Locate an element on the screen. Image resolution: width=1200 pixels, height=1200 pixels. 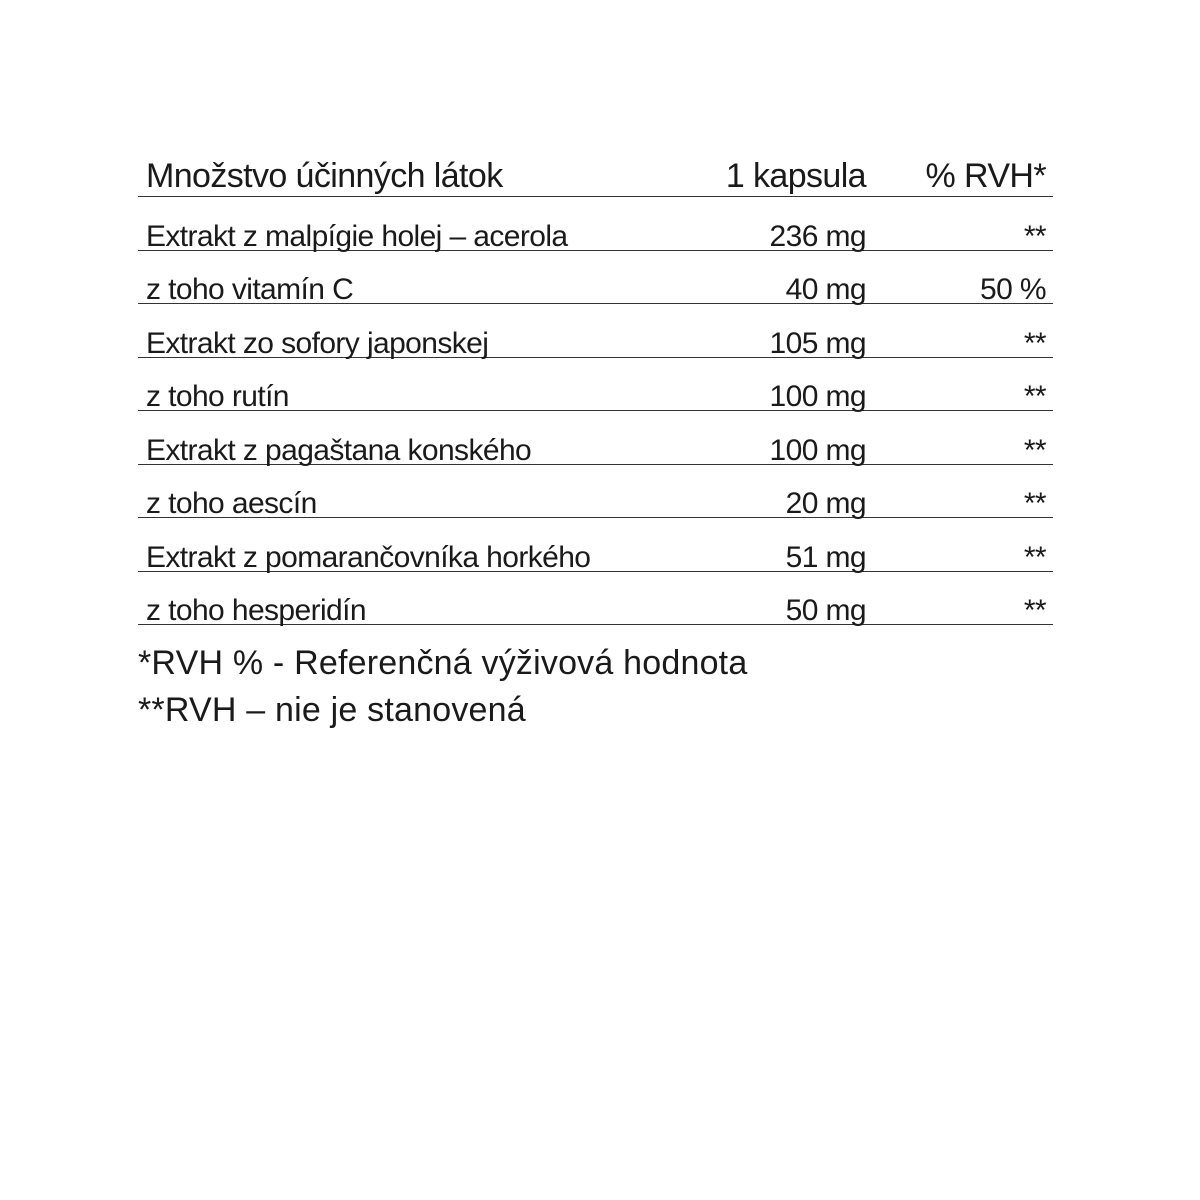
row-amount: 51 mg is located at coordinates (826, 557).